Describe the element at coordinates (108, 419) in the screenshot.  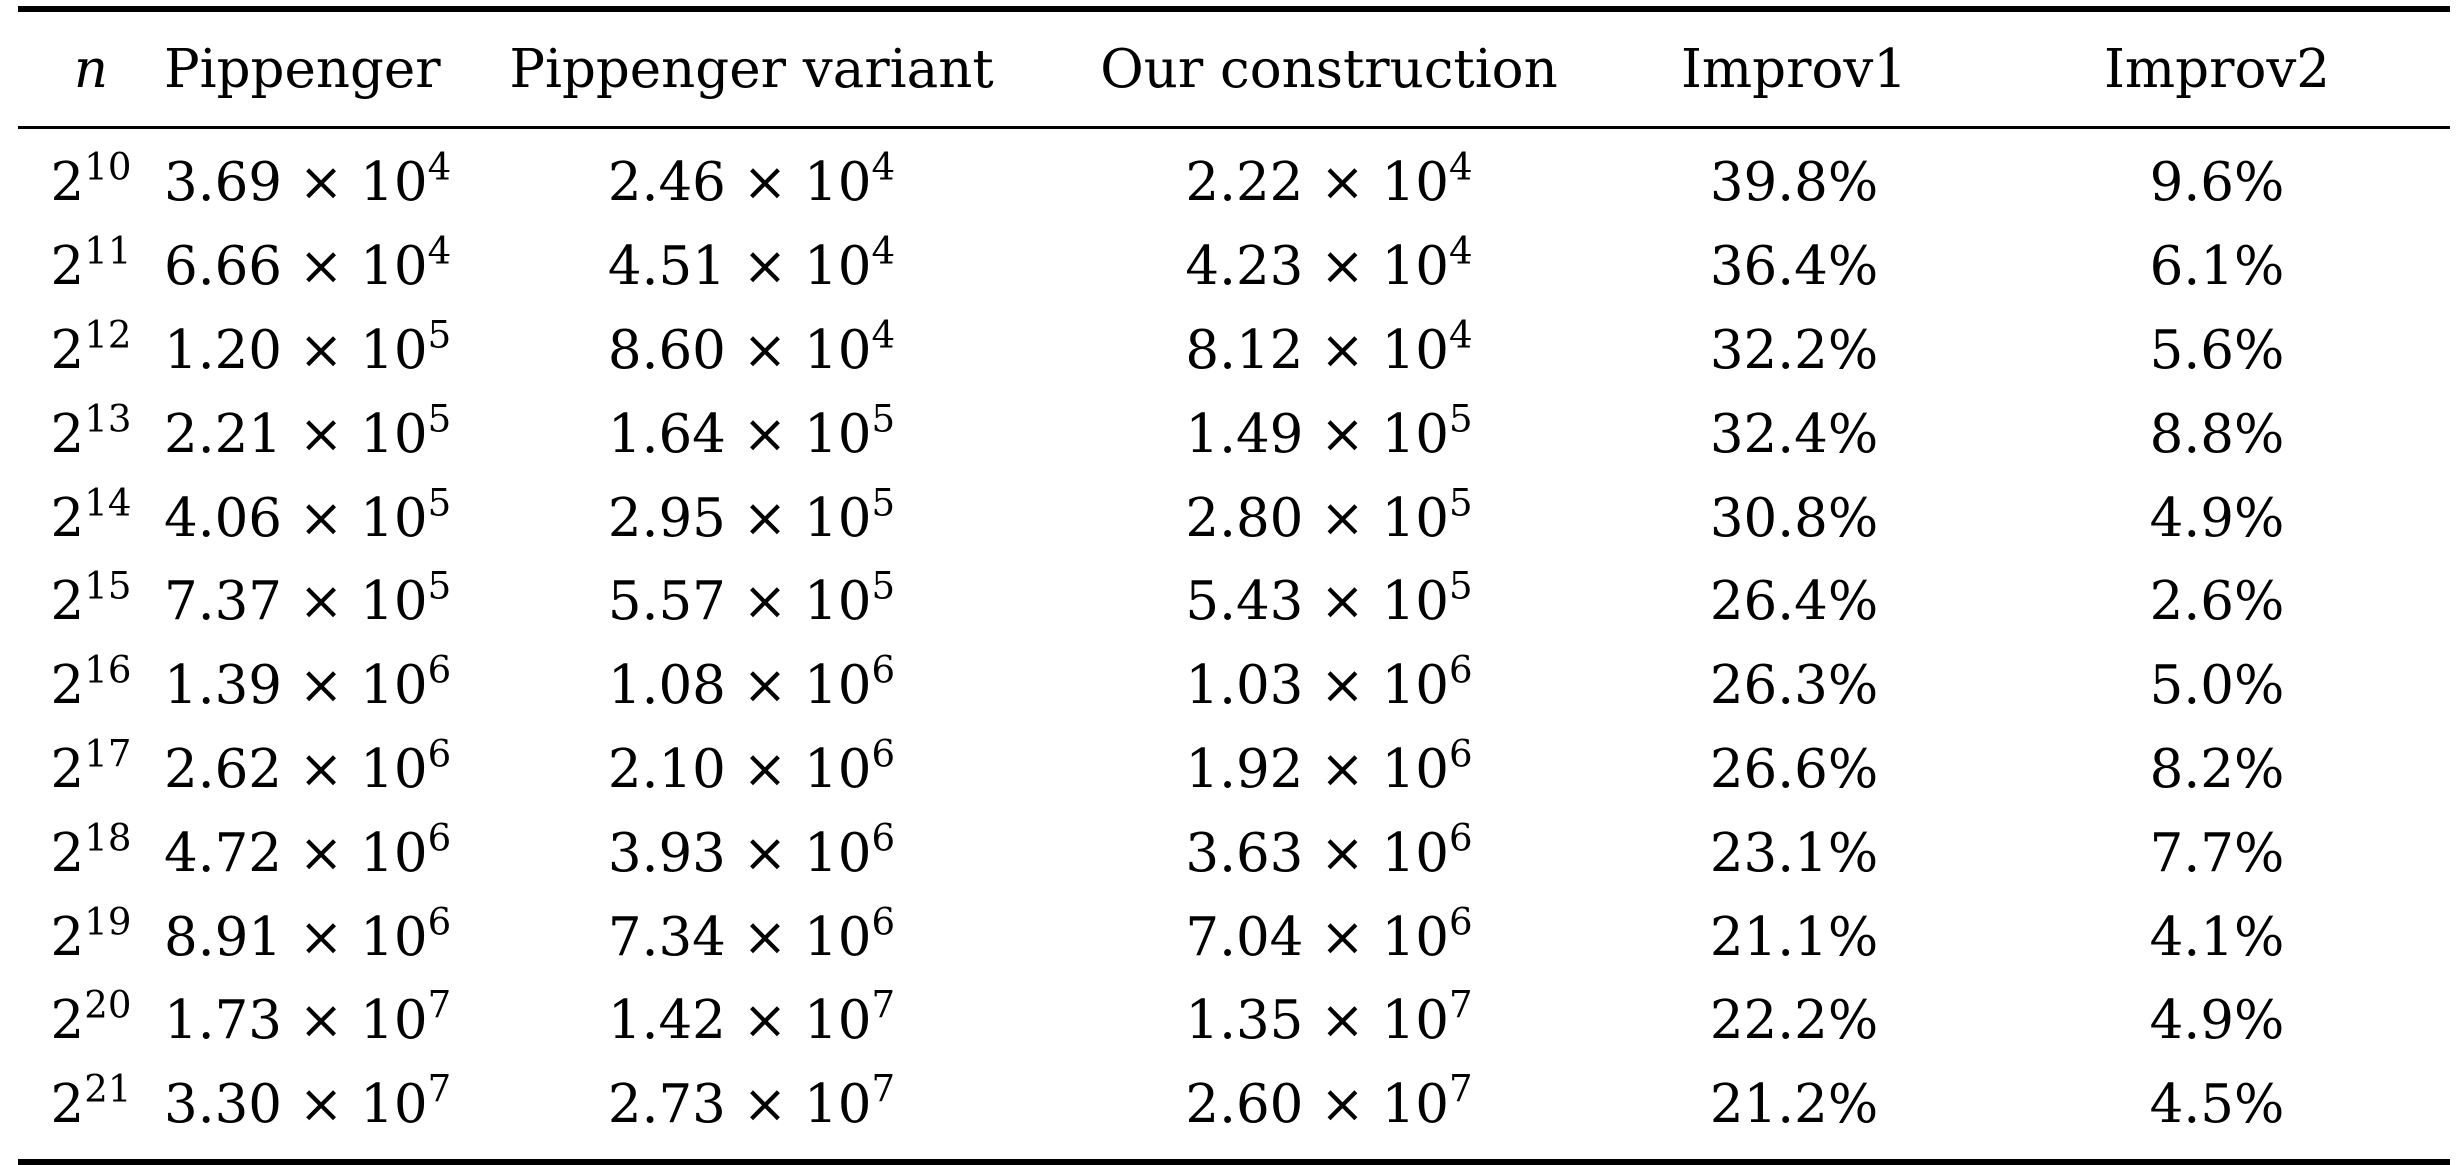
I see `exponent: 13` at that location.